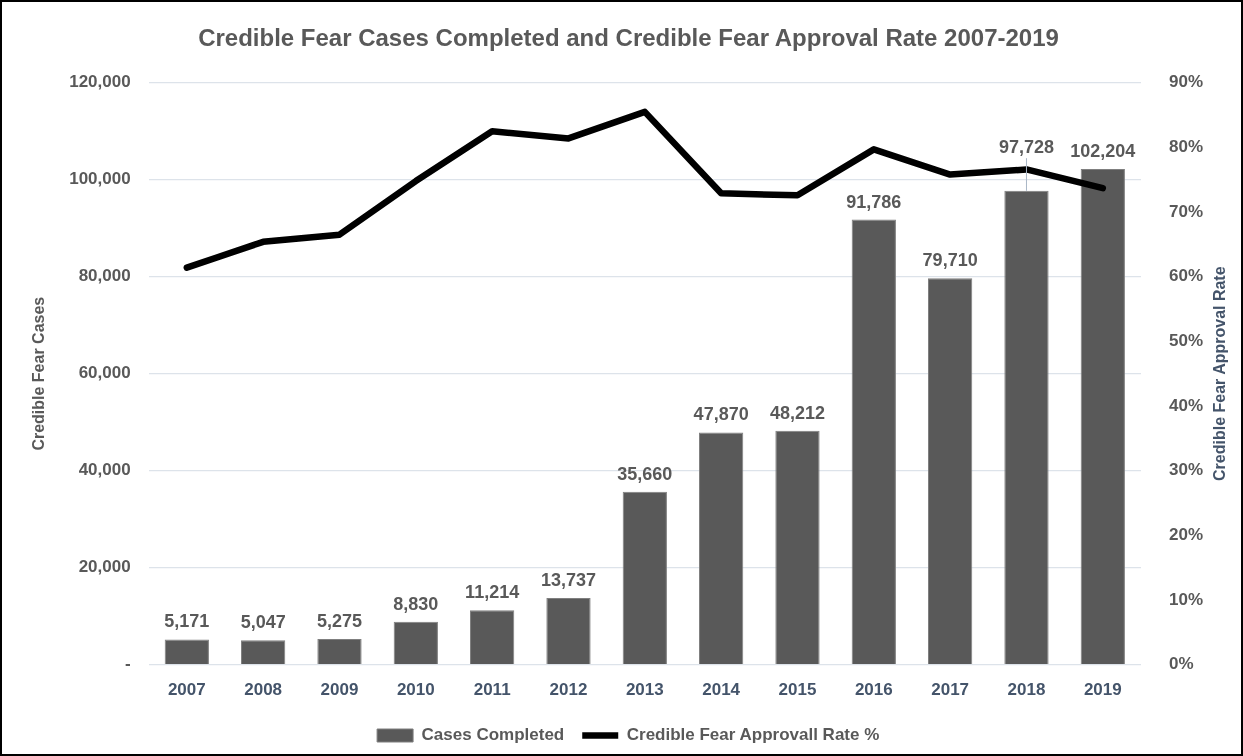 Image resolution: width=1243 pixels, height=756 pixels. I want to click on data-label: 47,870, so click(721, 414).